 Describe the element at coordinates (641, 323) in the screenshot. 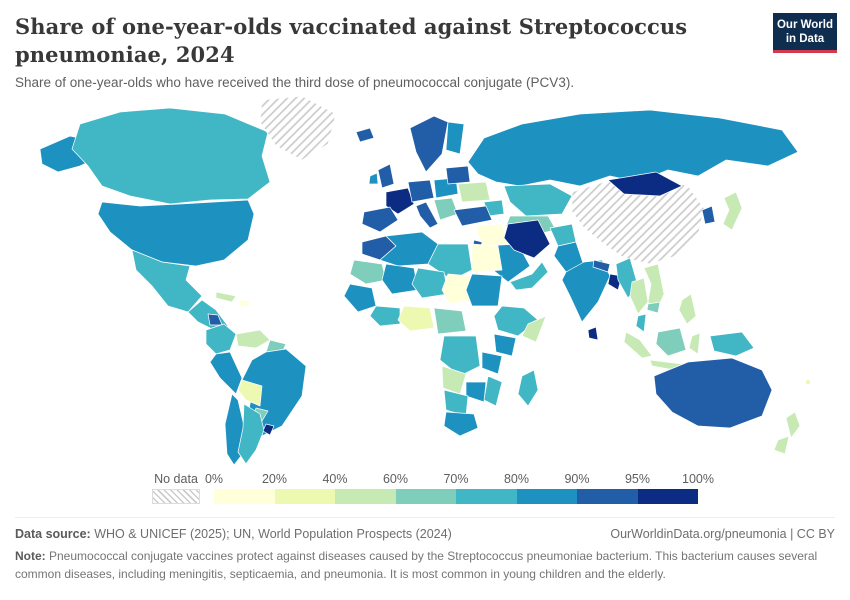

I see `country-malay-peninsula` at that location.